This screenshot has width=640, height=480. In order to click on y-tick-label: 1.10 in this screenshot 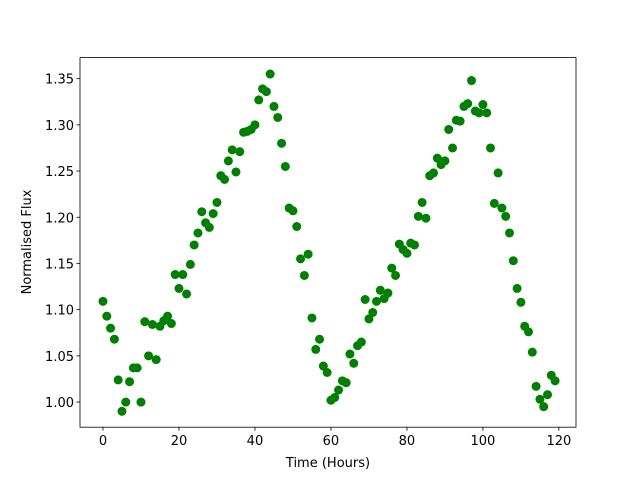, I will do `click(59, 311)`.